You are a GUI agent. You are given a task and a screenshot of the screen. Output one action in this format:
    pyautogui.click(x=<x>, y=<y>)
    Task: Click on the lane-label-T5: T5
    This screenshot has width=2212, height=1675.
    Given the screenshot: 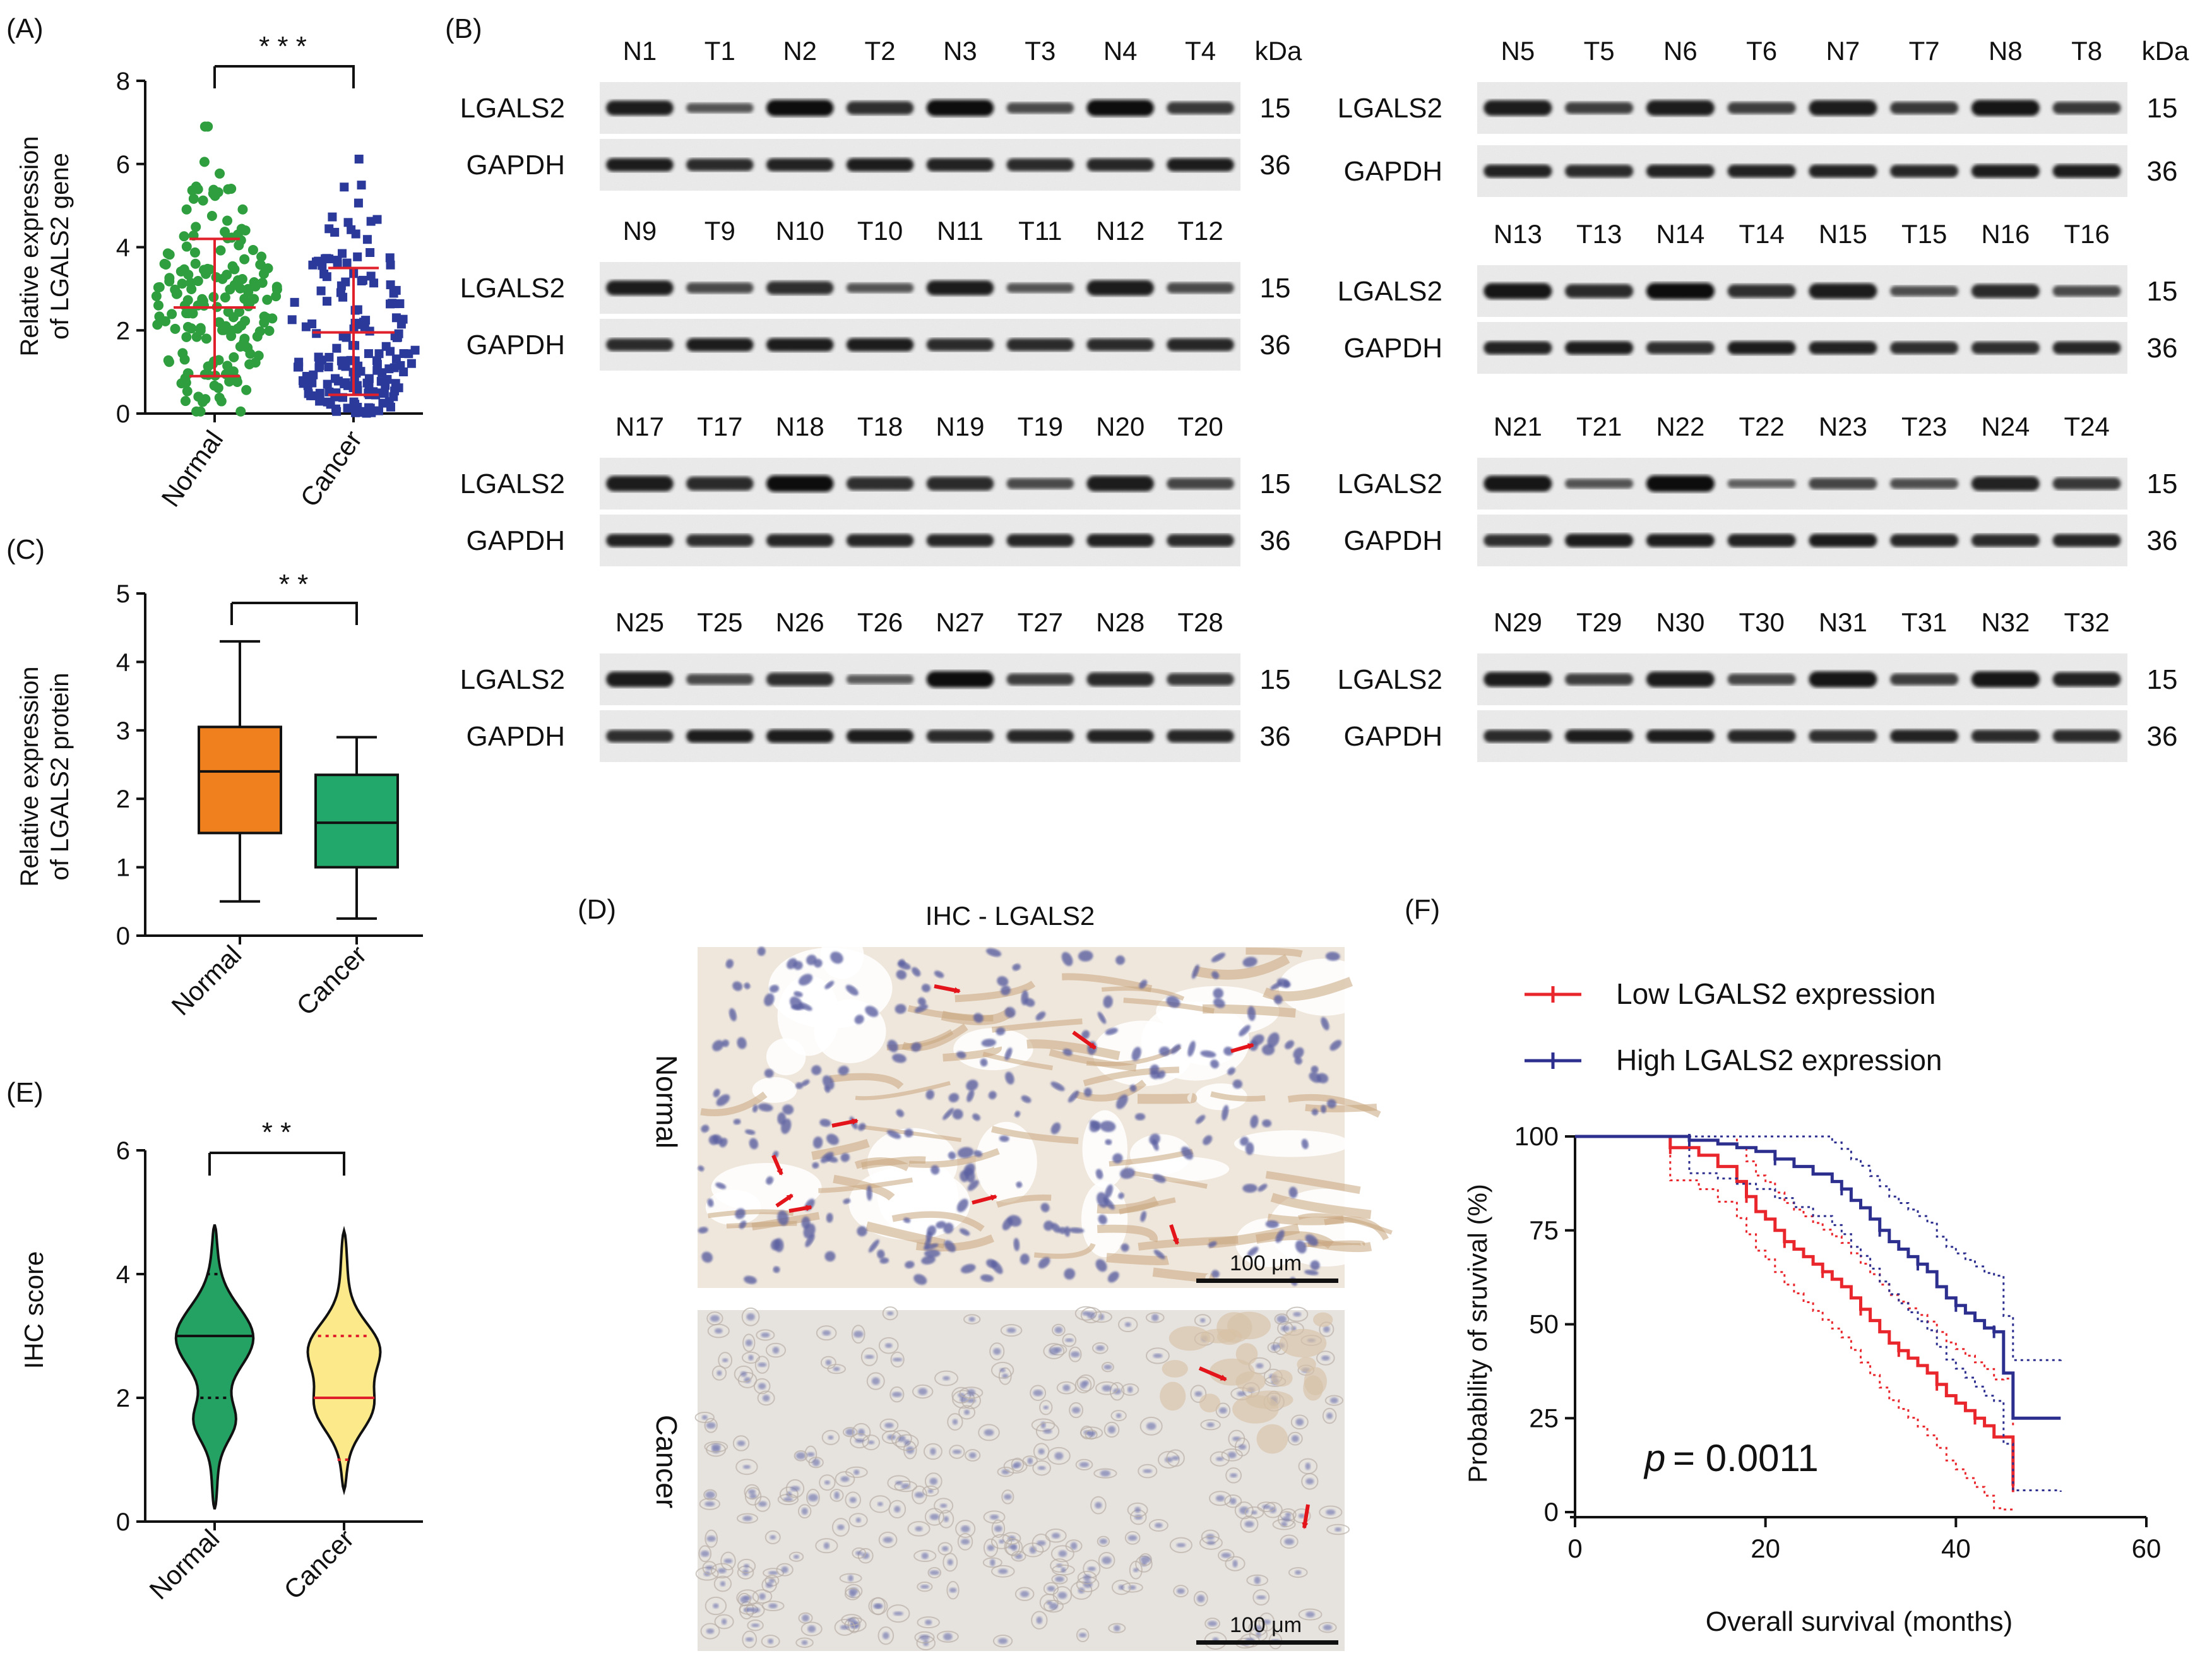 What is the action you would take?
    pyautogui.click(x=1599, y=51)
    